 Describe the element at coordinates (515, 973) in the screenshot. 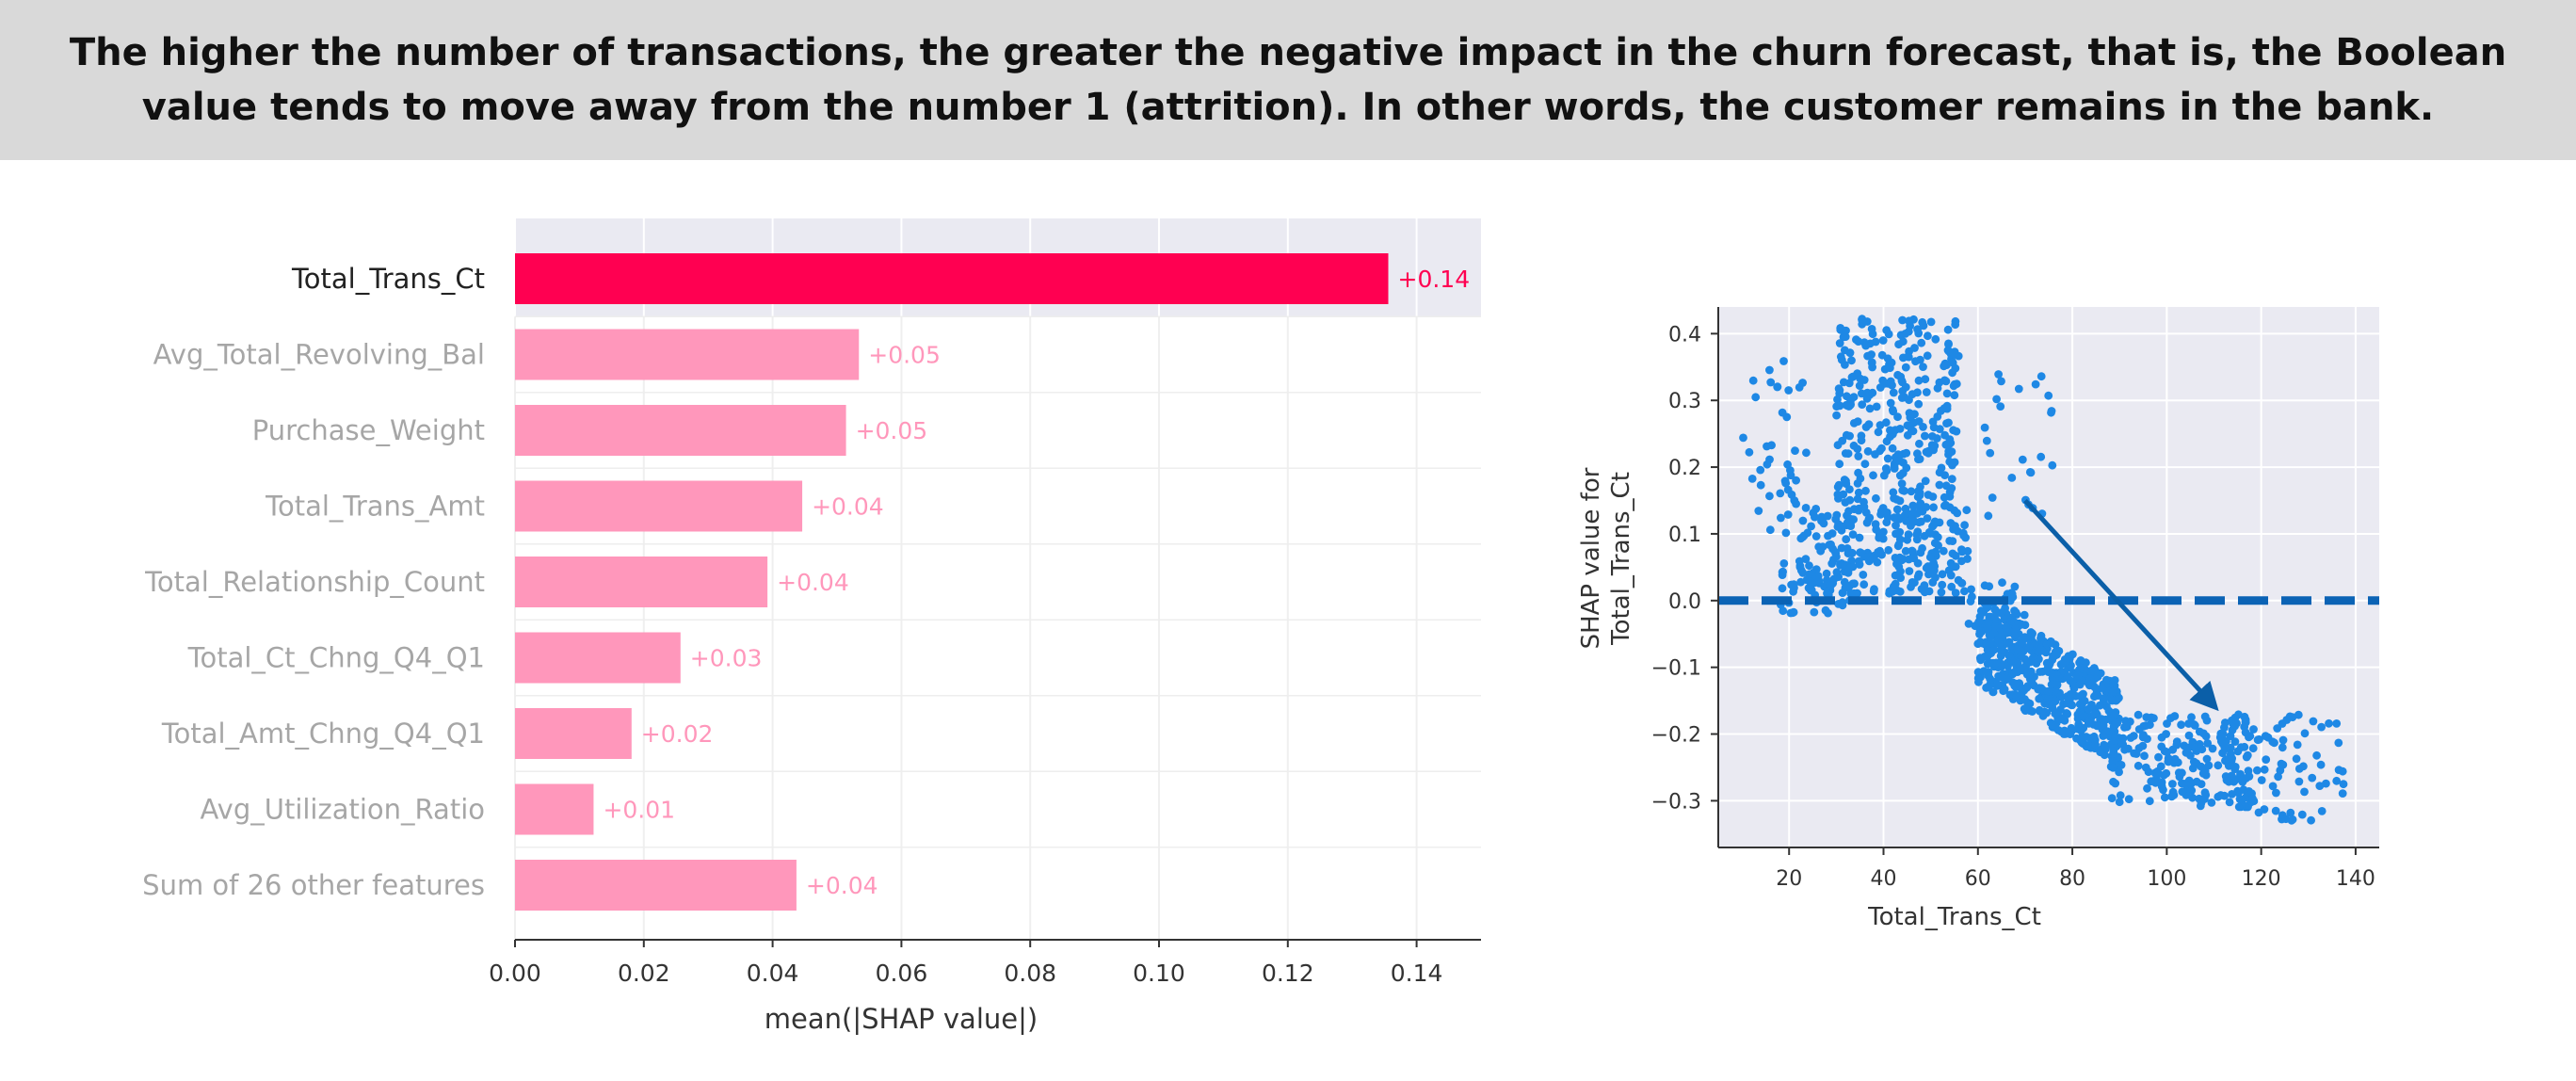

I see `x-tick-label: 0.00` at that location.